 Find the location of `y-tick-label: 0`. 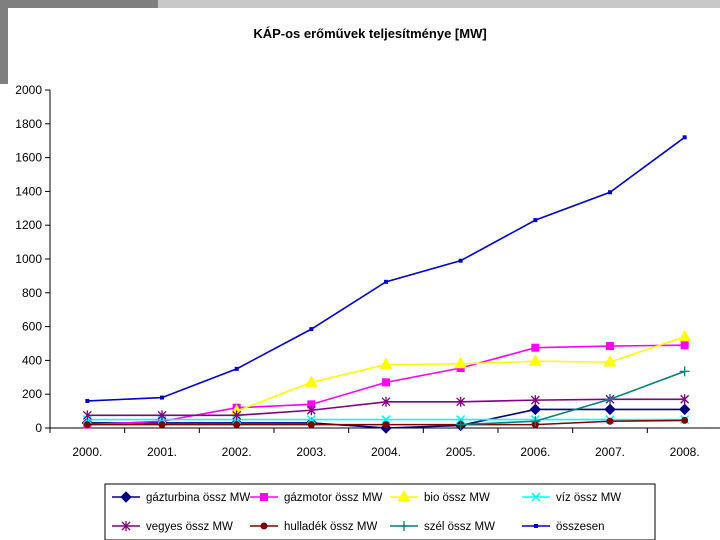

y-tick-label: 0 is located at coordinates (38, 428).